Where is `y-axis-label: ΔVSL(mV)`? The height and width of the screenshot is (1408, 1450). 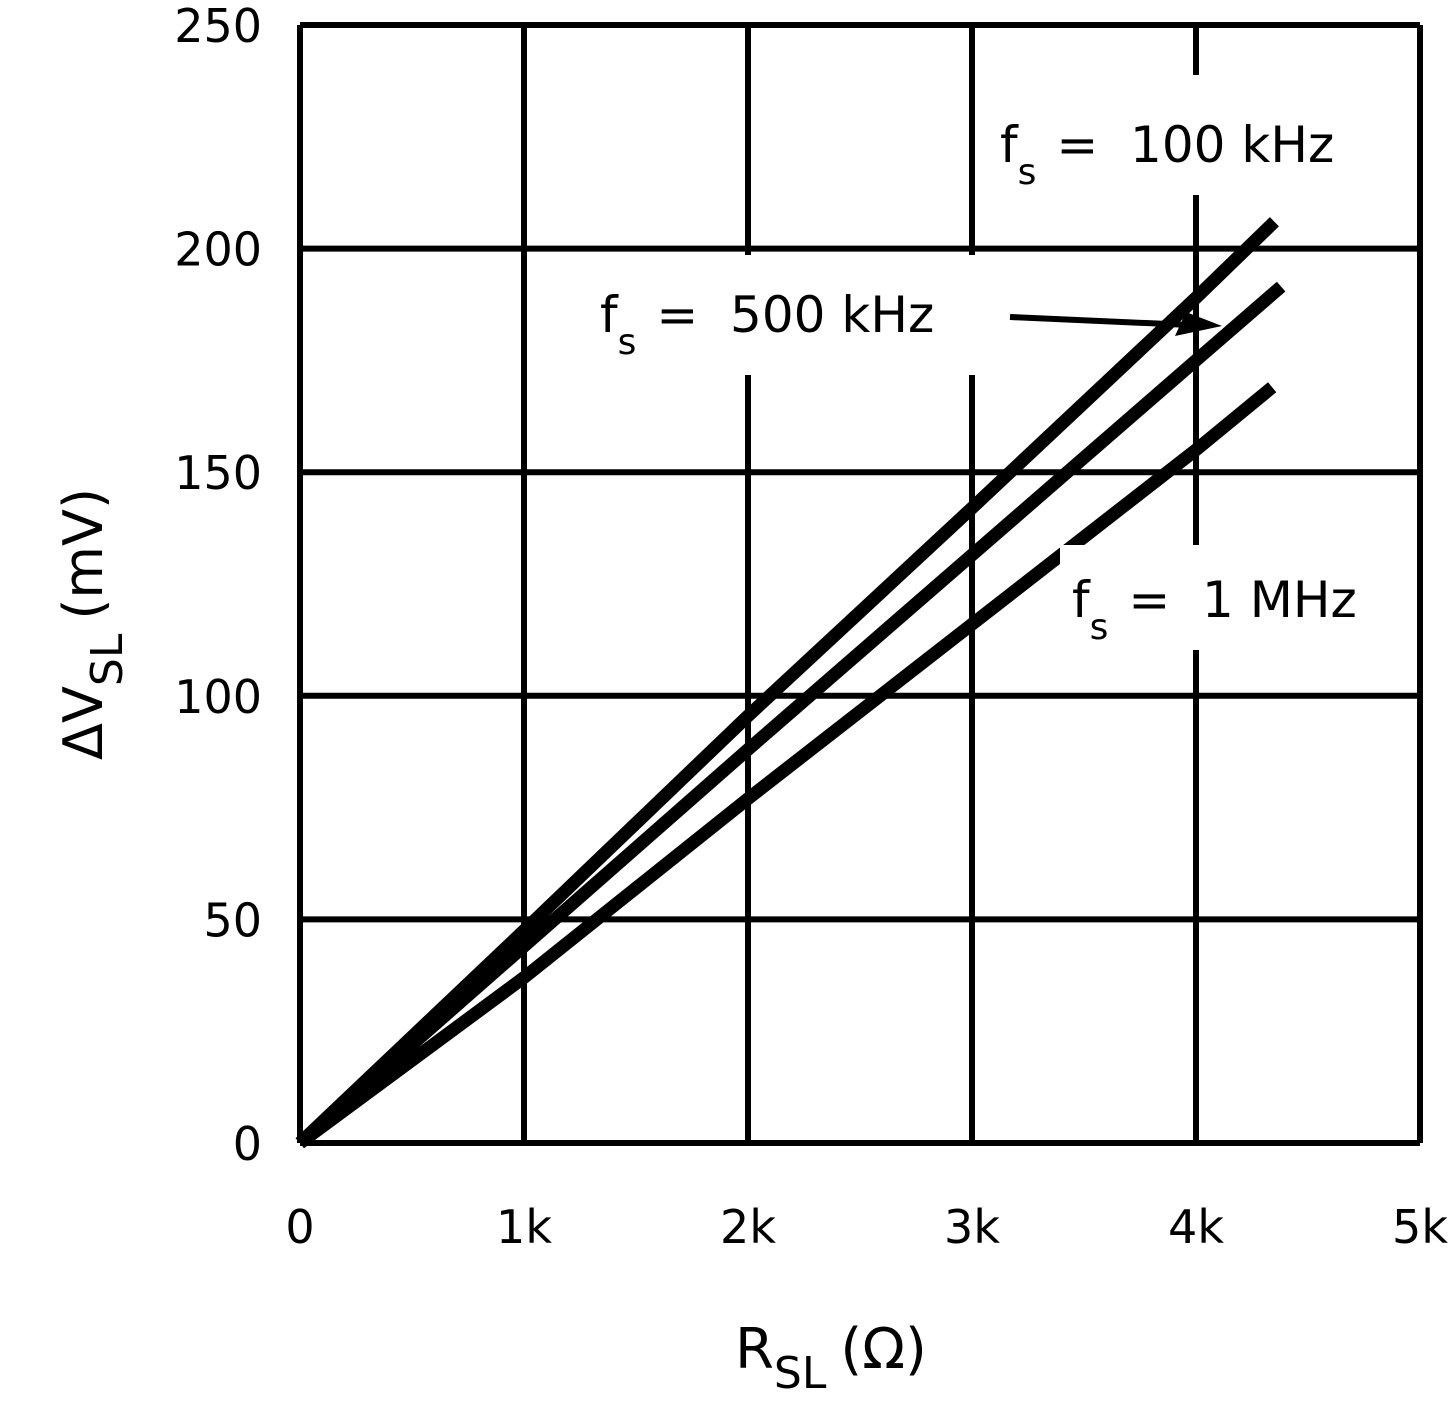 y-axis-label: ΔVSL(mV) is located at coordinates (92, 624).